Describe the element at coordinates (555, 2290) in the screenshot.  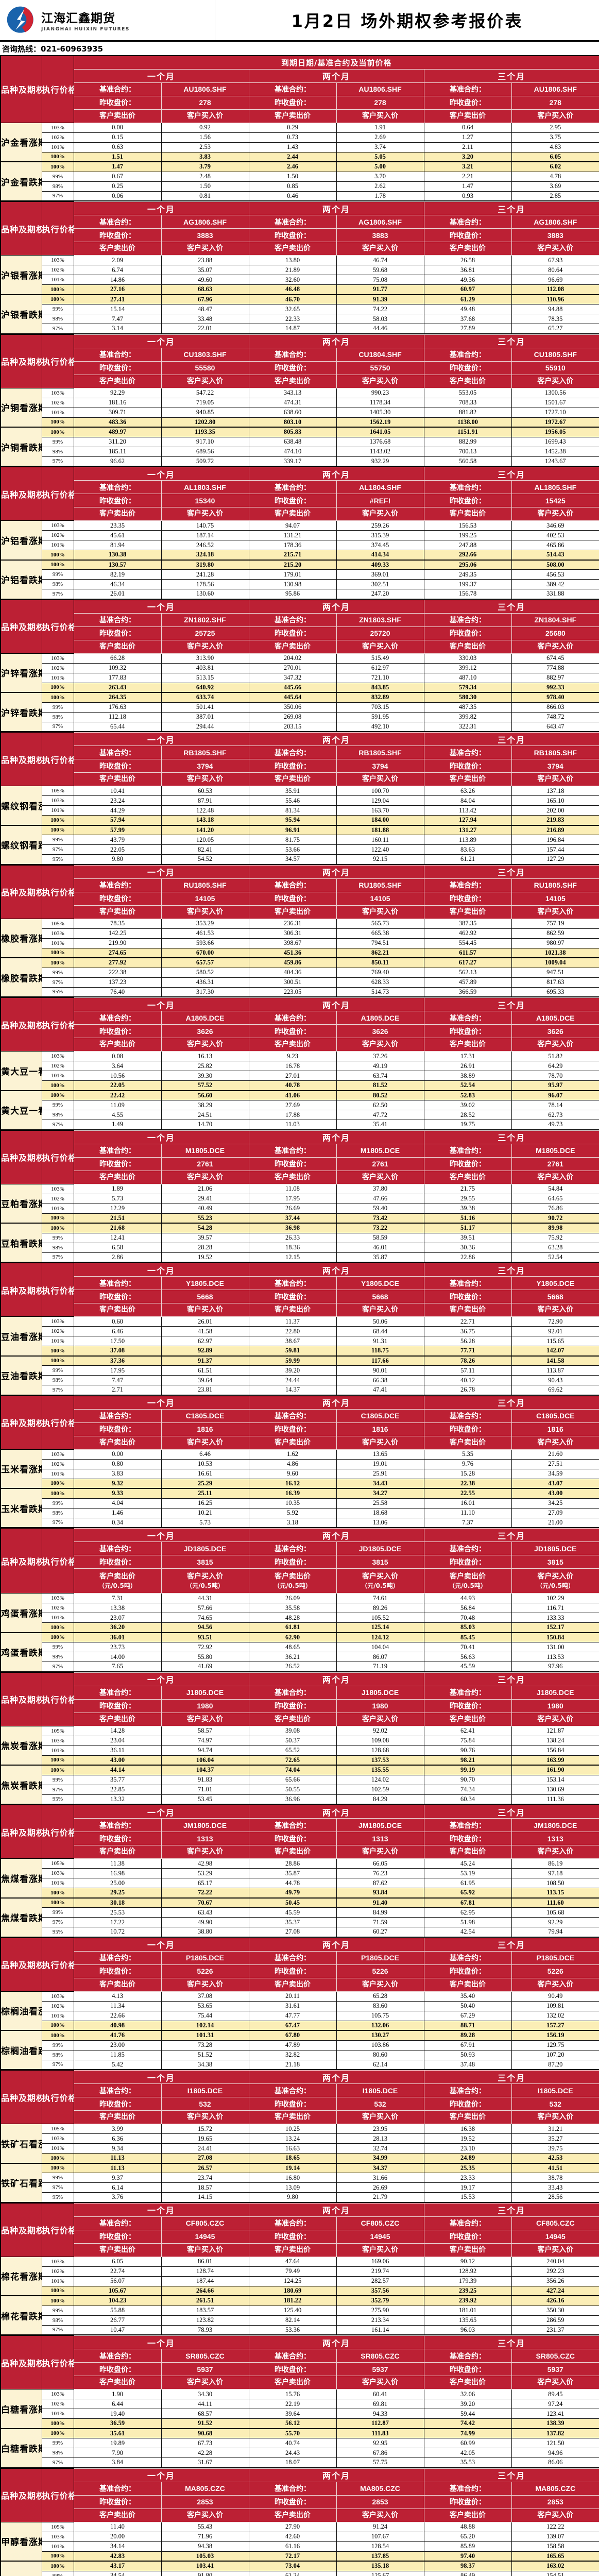
I see `buy-price-cell: 427.24` at that location.